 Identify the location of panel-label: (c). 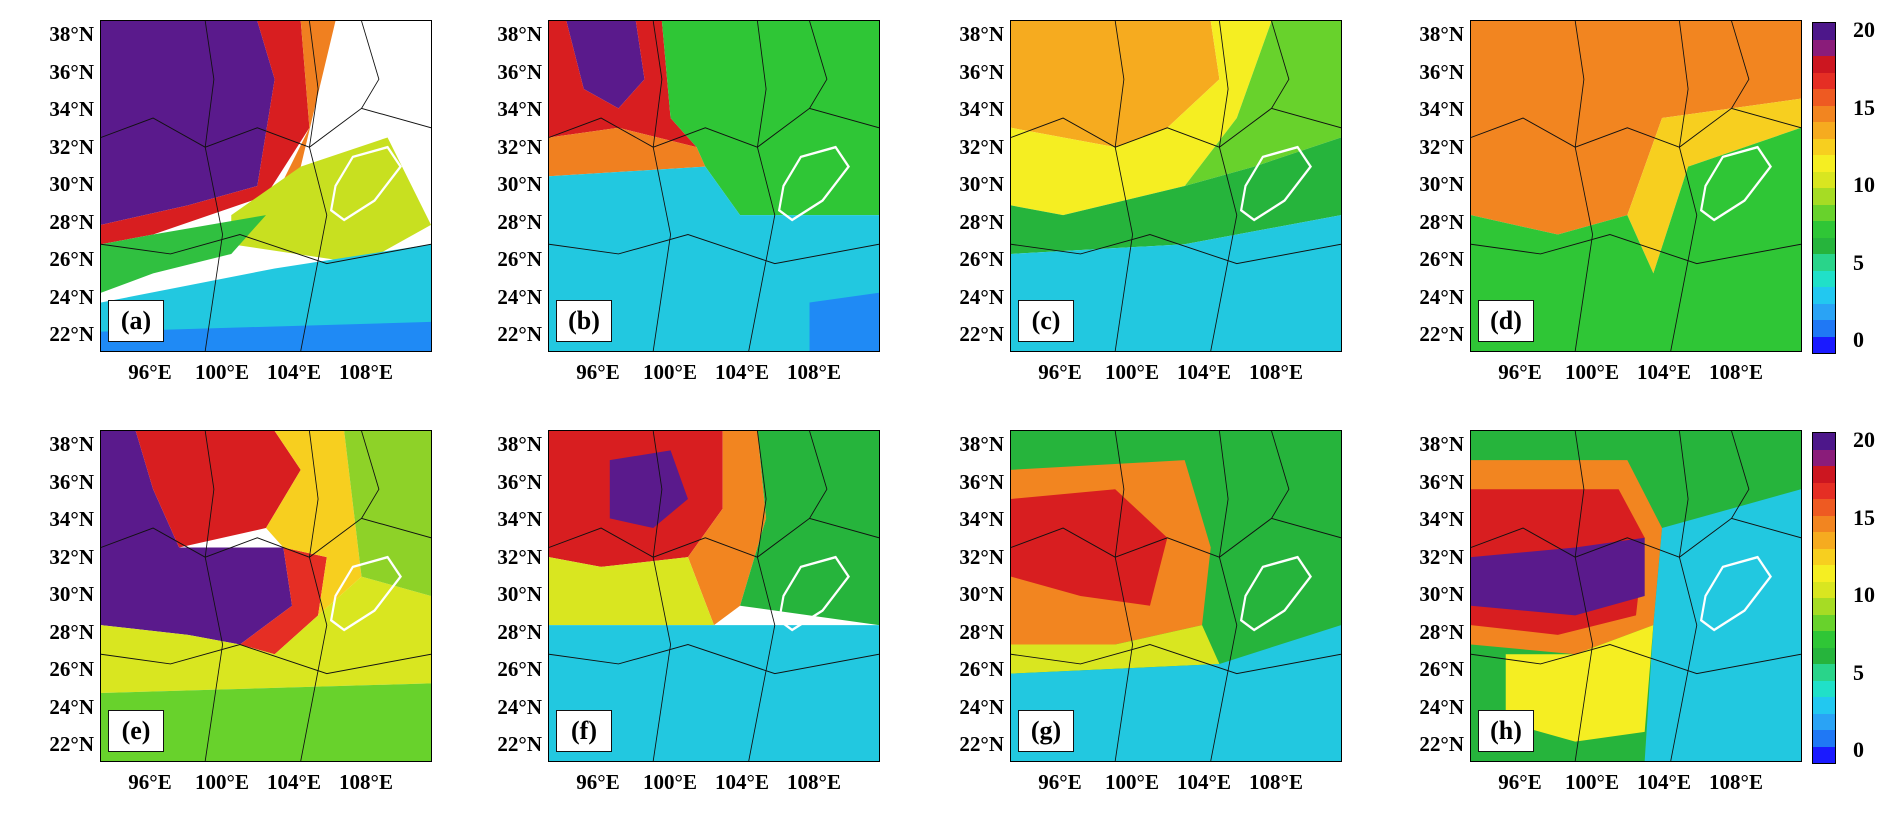
(1046, 321).